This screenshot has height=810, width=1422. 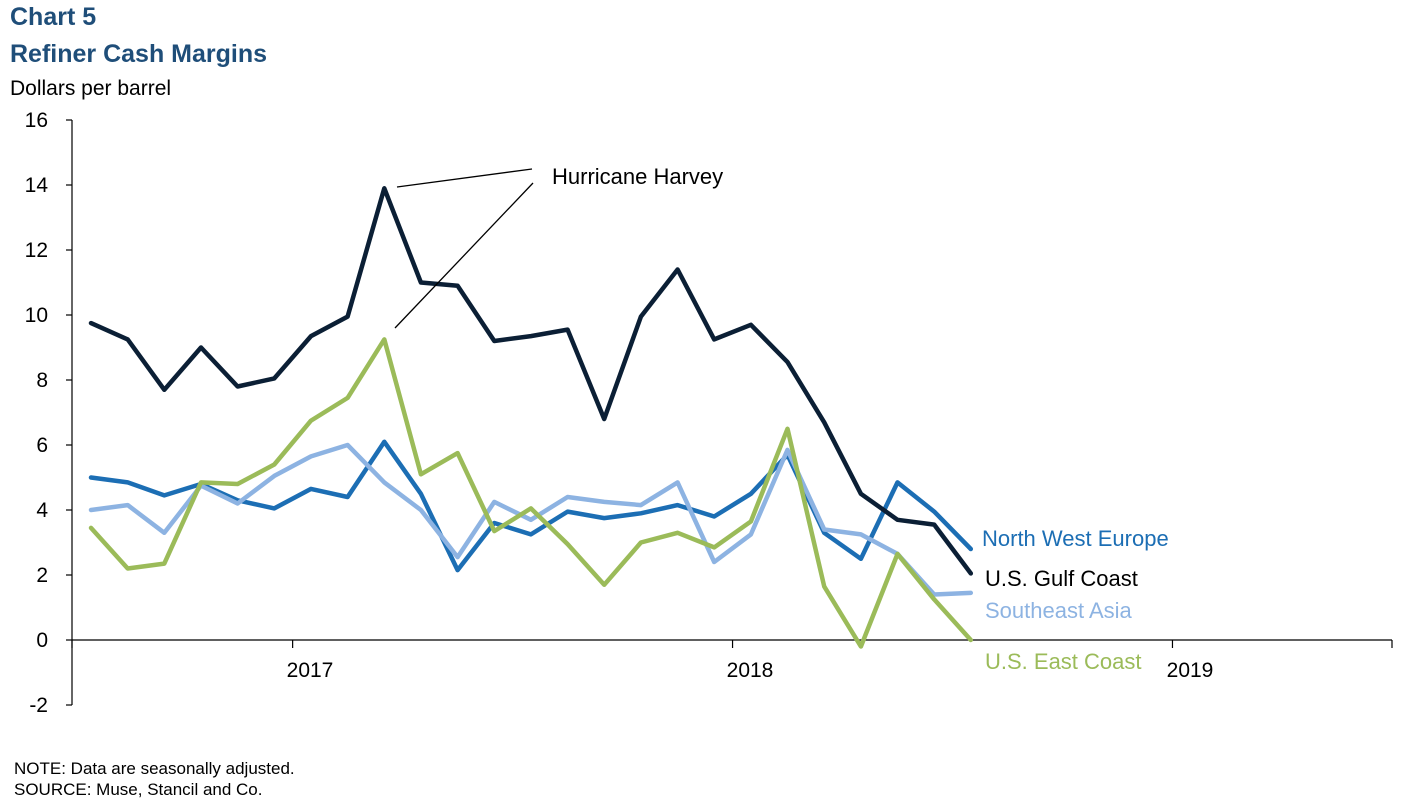 What do you see at coordinates (1075, 538) in the screenshot?
I see `series-label: North West Europe` at bounding box center [1075, 538].